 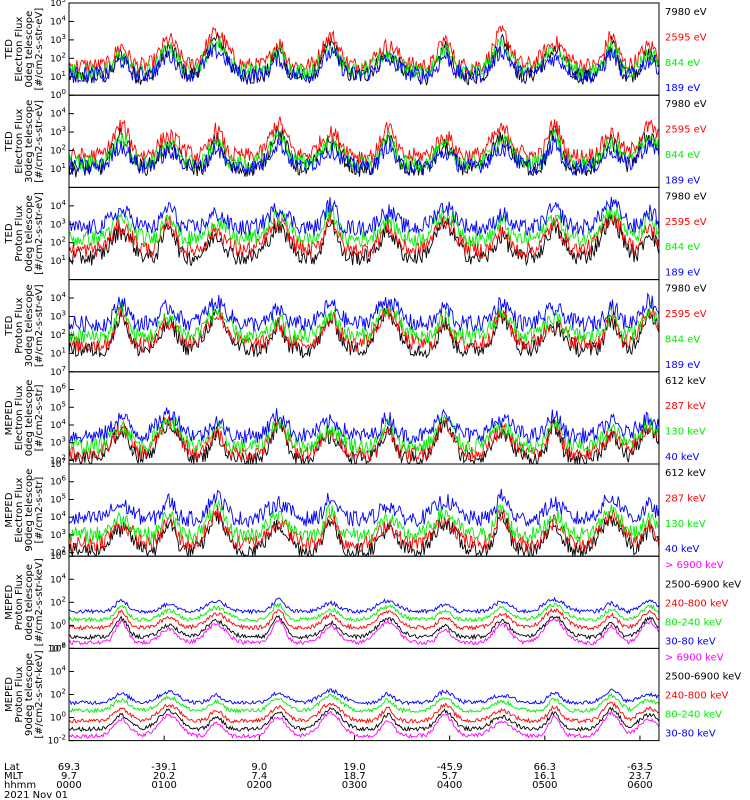 What do you see at coordinates (364, 426) in the screenshot?
I see `trace-40-kev` at bounding box center [364, 426].